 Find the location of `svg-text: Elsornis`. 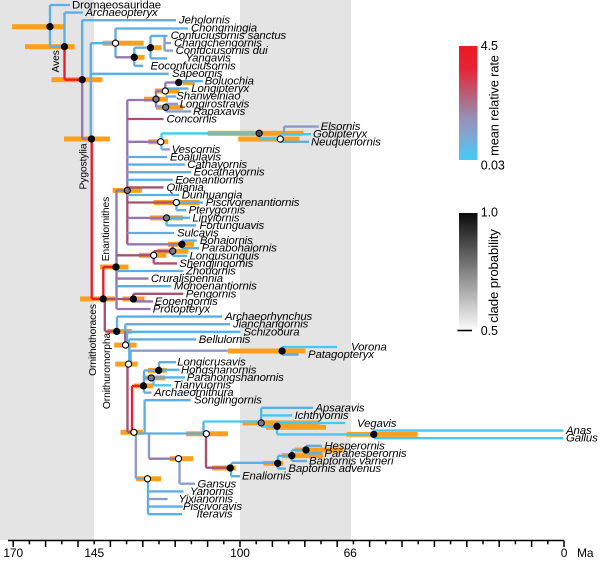

svg-text: Elsornis is located at coordinates (341, 127).